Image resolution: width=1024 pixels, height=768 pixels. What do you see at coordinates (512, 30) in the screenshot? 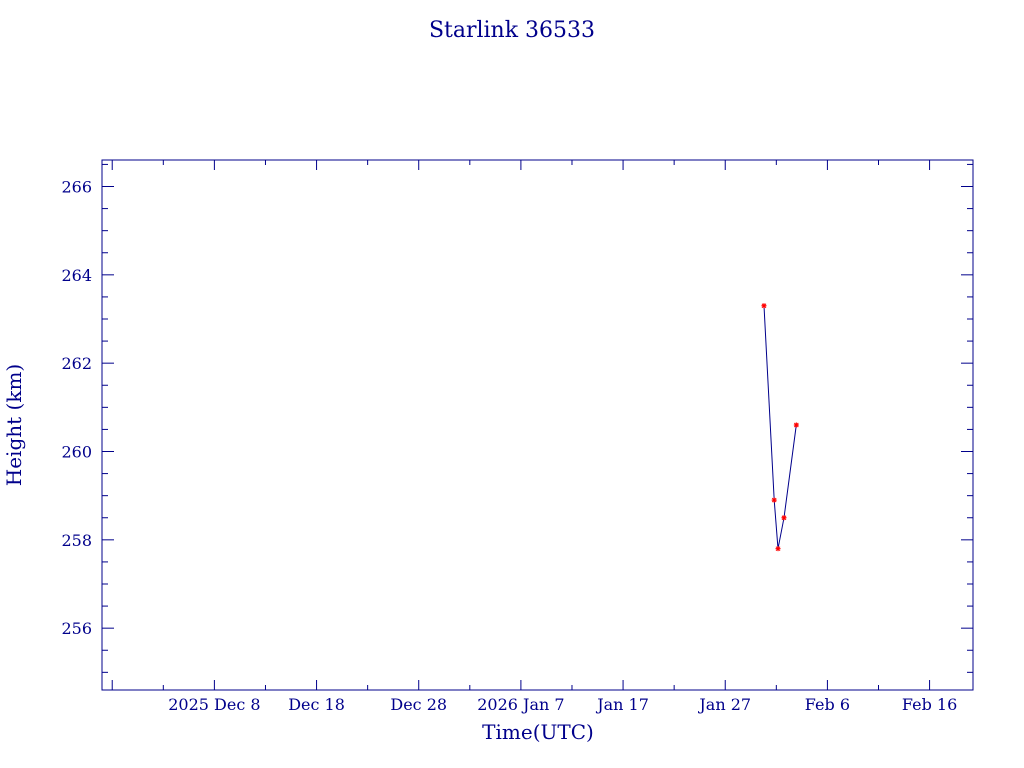
I see `chart-title: Starlink 36533` at bounding box center [512, 30].